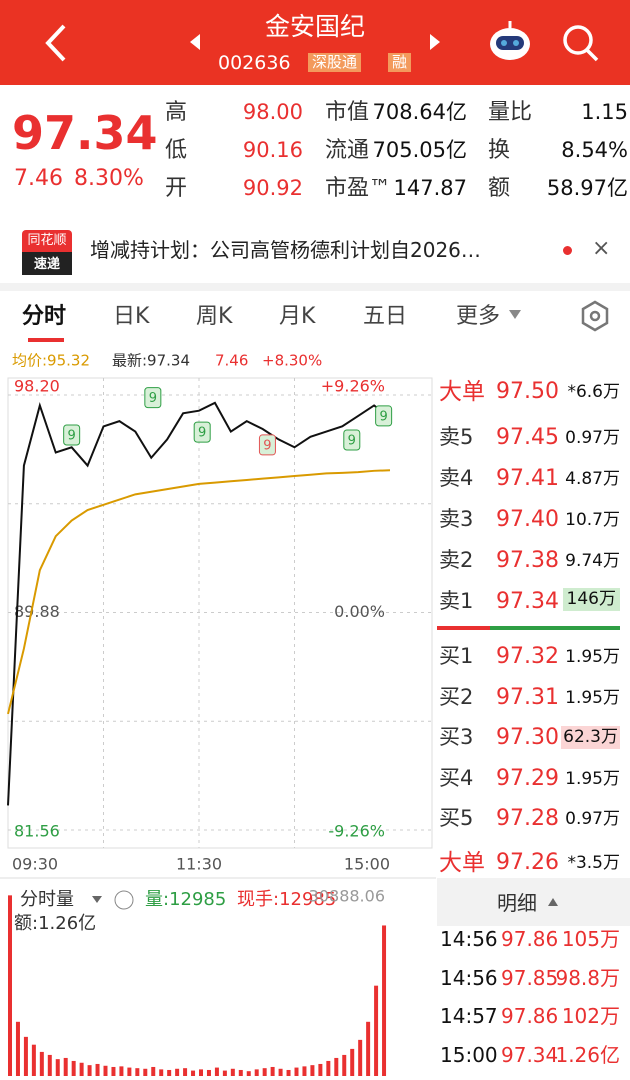 The height and width of the screenshot is (1080, 630). Describe the element at coordinates (195, 42) in the screenshot. I see `prev-stock` at that location.